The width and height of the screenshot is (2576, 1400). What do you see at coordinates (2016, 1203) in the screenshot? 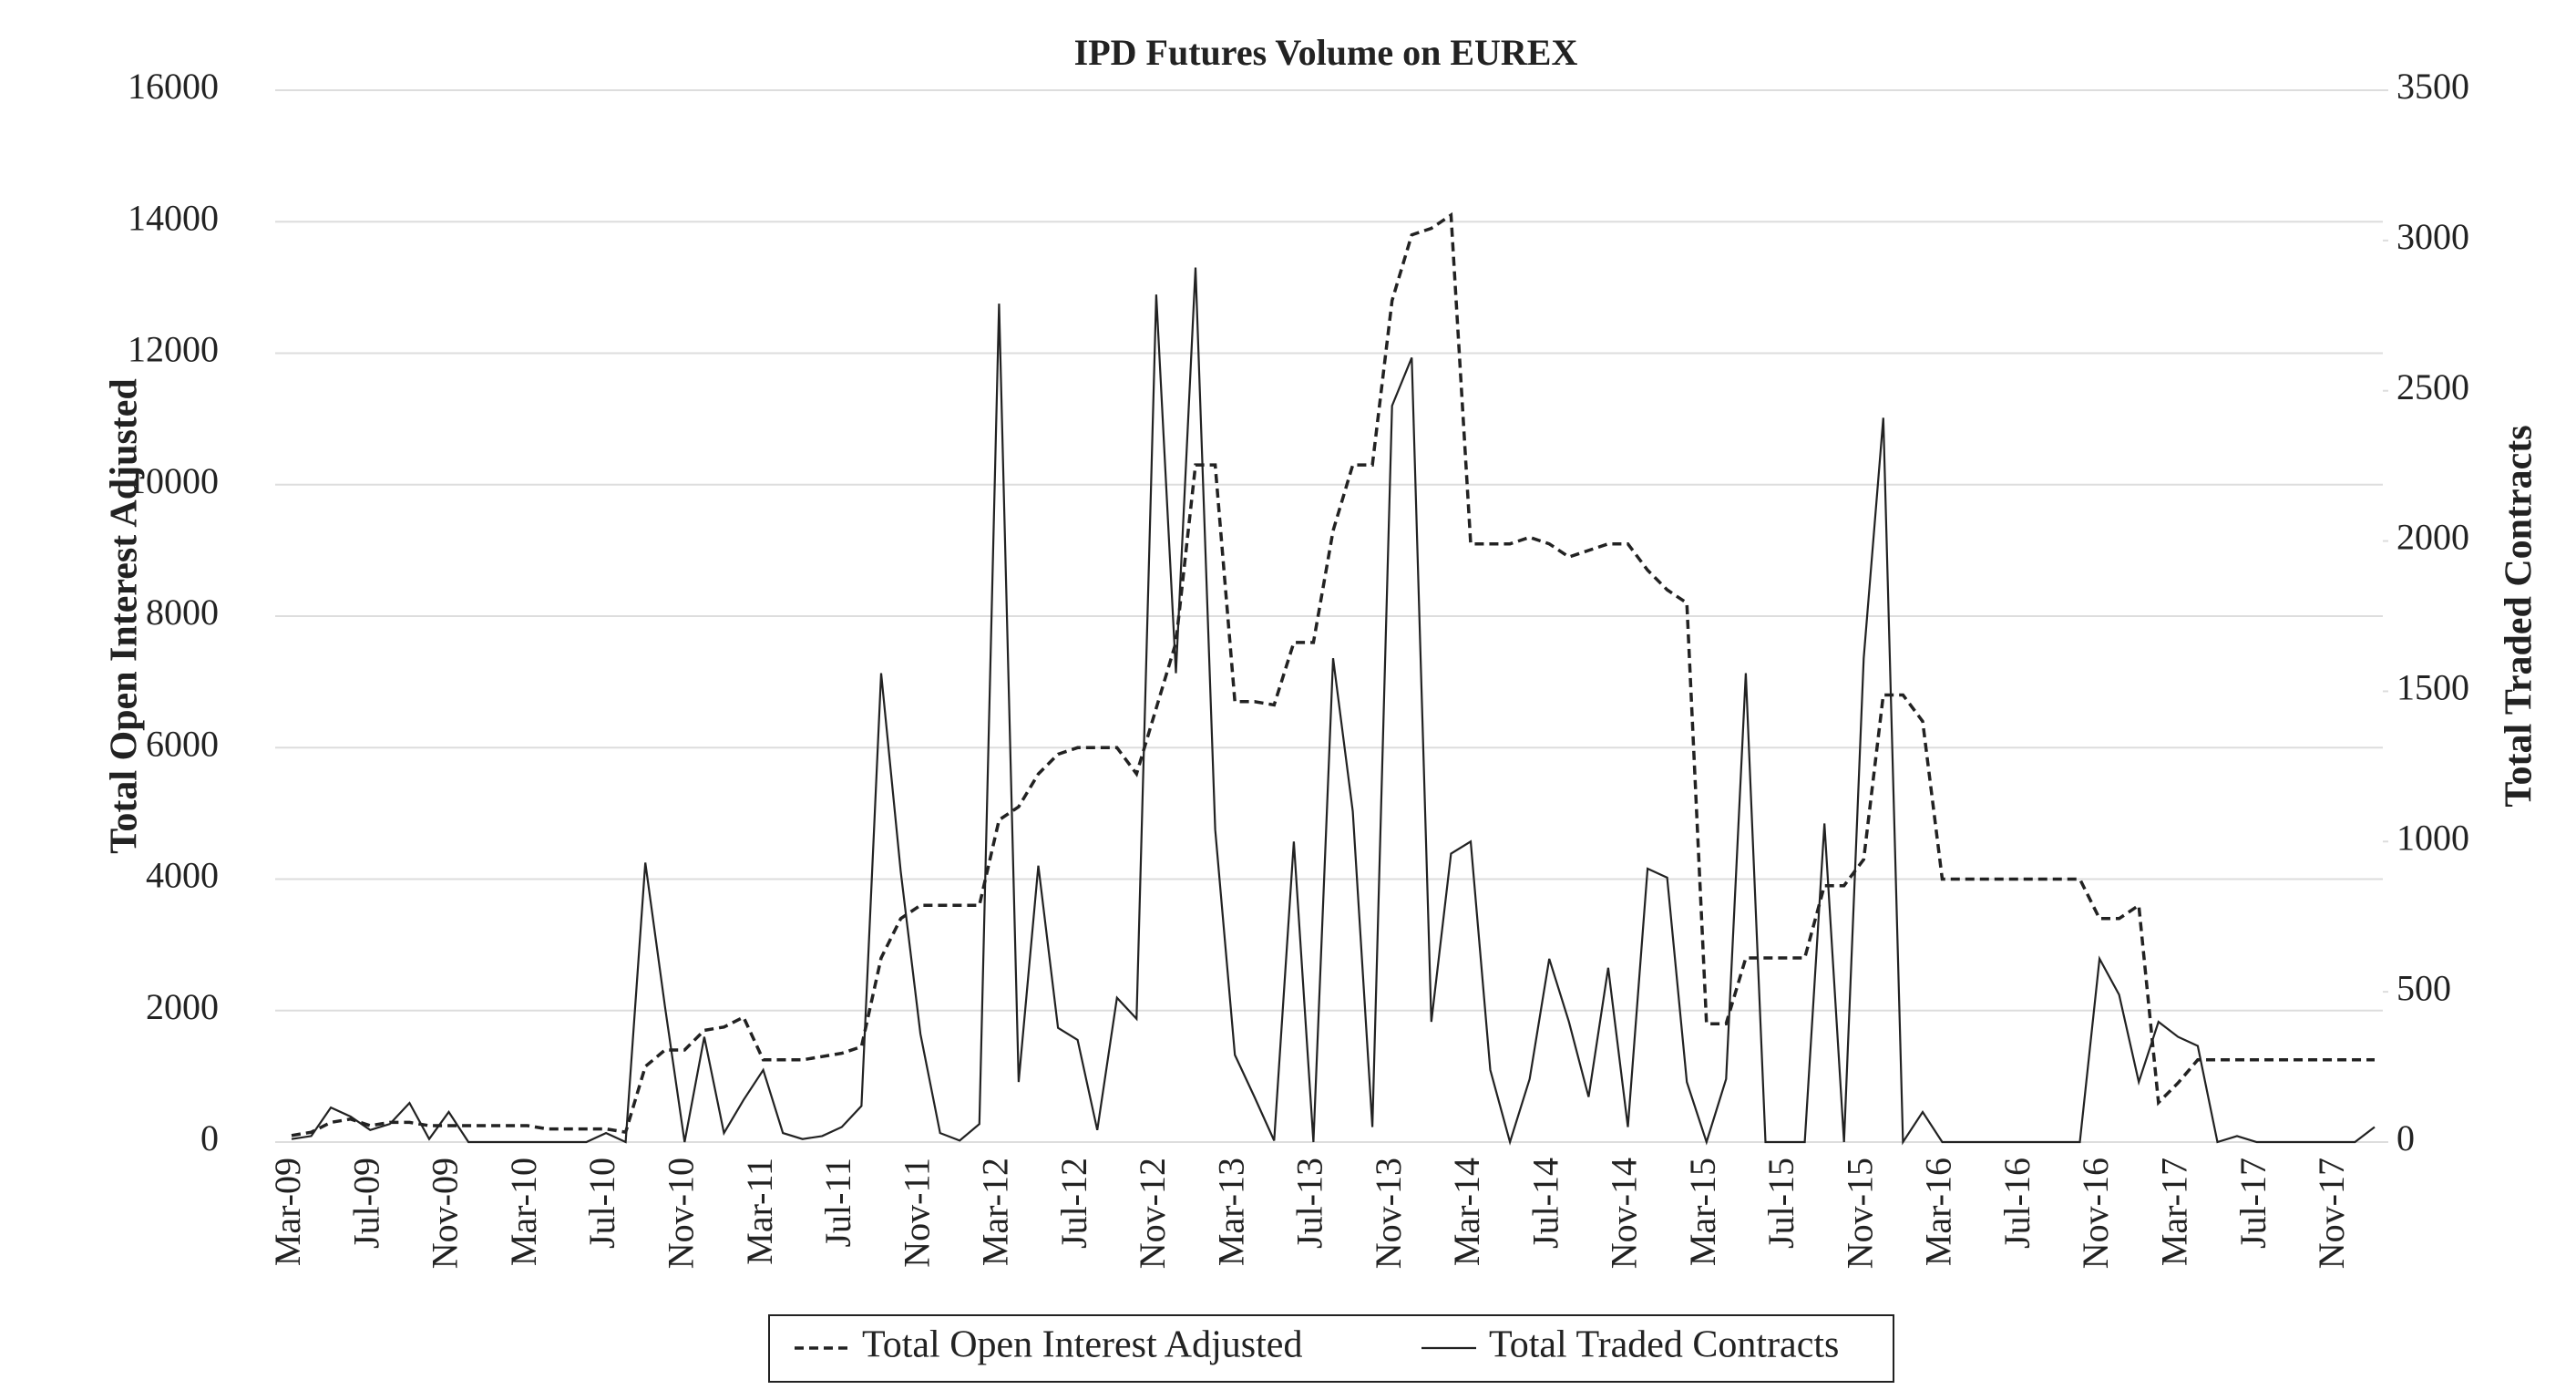
I see `x-tick-label: Jul-16` at bounding box center [2016, 1203].